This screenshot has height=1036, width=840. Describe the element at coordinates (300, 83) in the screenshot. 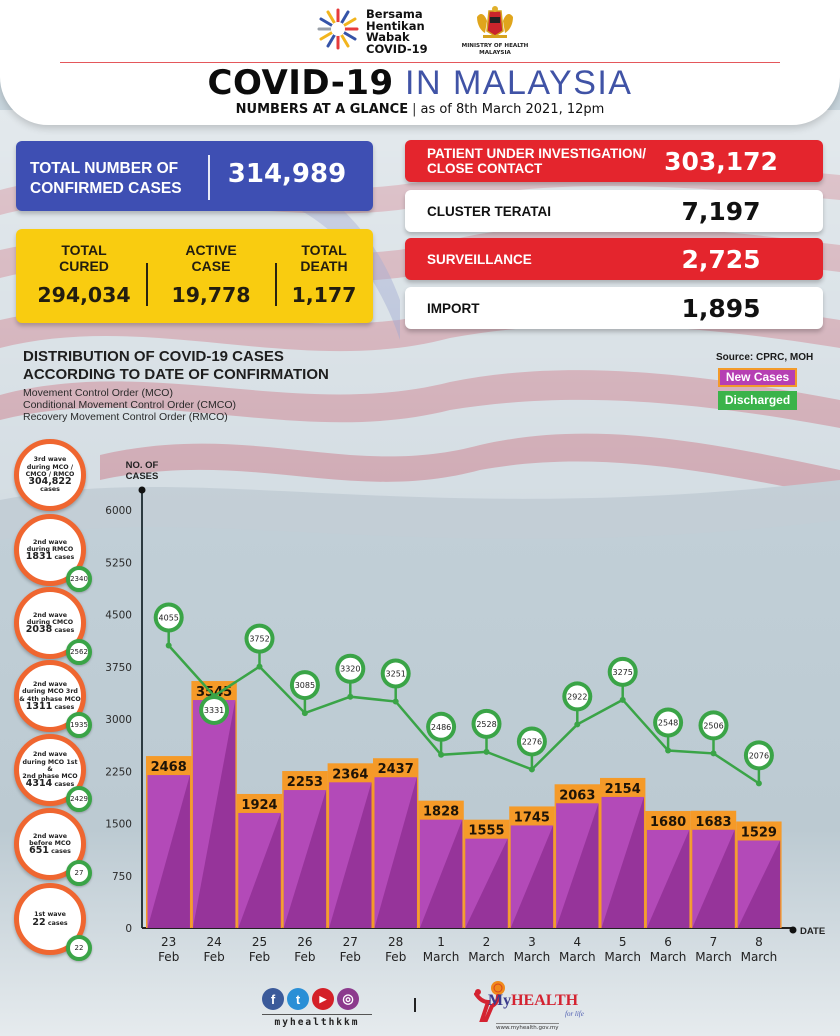

I see `title-bold: COVID-19` at that location.